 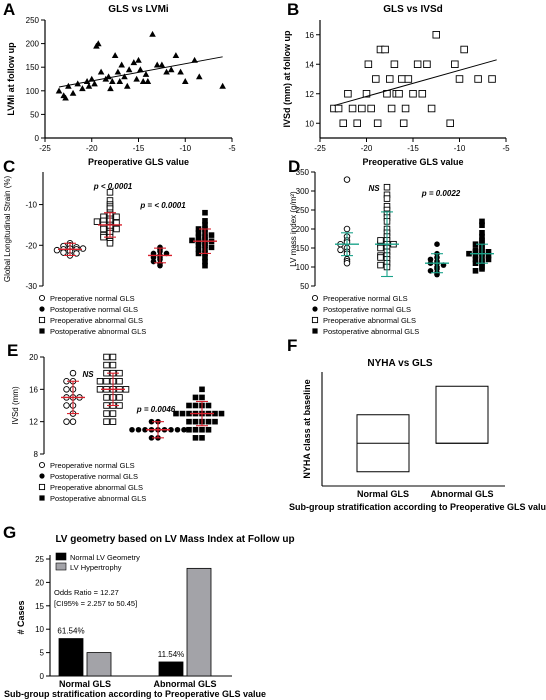 I want to click on y-tick-label: -30, so click(x=31, y=286).